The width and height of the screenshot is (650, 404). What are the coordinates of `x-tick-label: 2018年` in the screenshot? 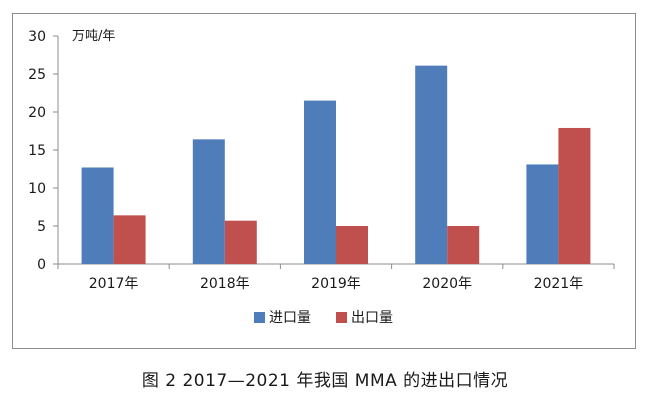 It's located at (225, 284).